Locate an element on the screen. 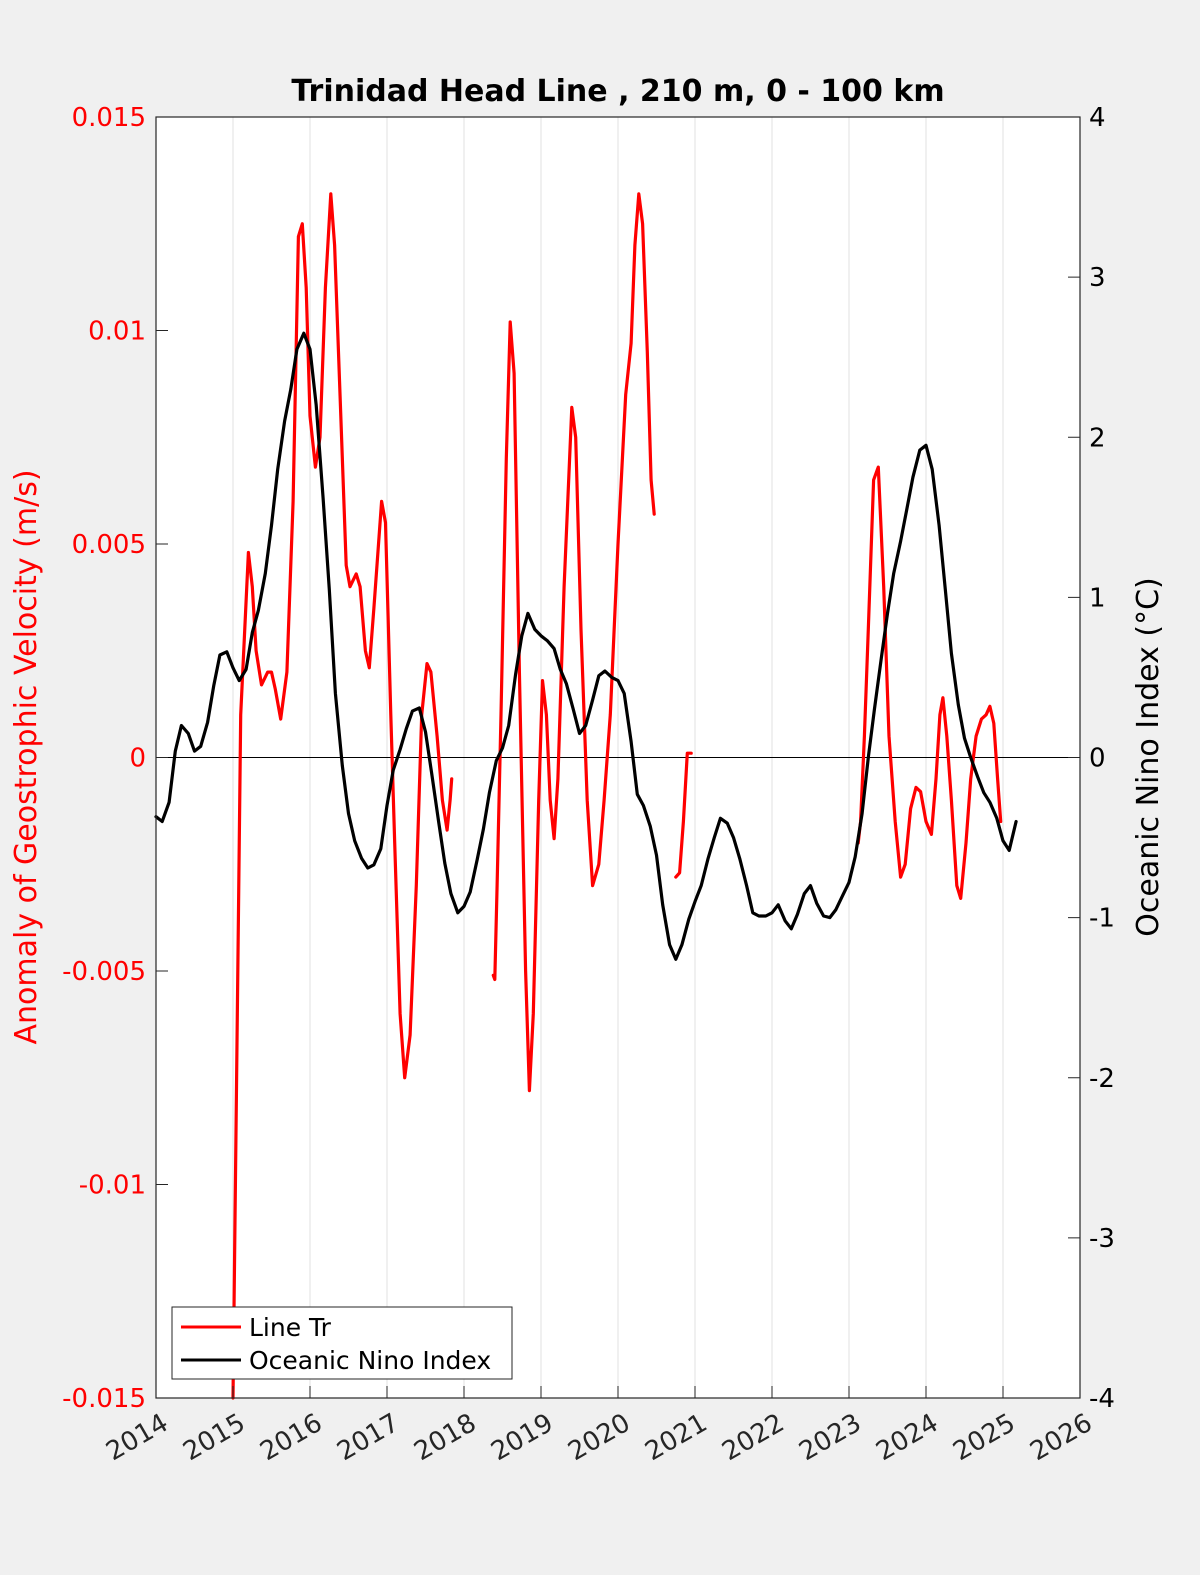 The width and height of the screenshot is (1200, 1575). x-tick-label: 2019 is located at coordinates (522, 1437).